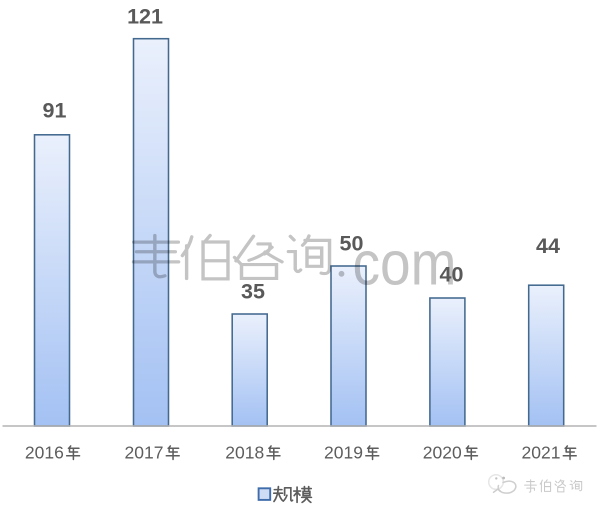 This screenshot has width=600, height=512. Describe the element at coordinates (144, 453) in the screenshot. I see `svg-text: 2017` at that location.